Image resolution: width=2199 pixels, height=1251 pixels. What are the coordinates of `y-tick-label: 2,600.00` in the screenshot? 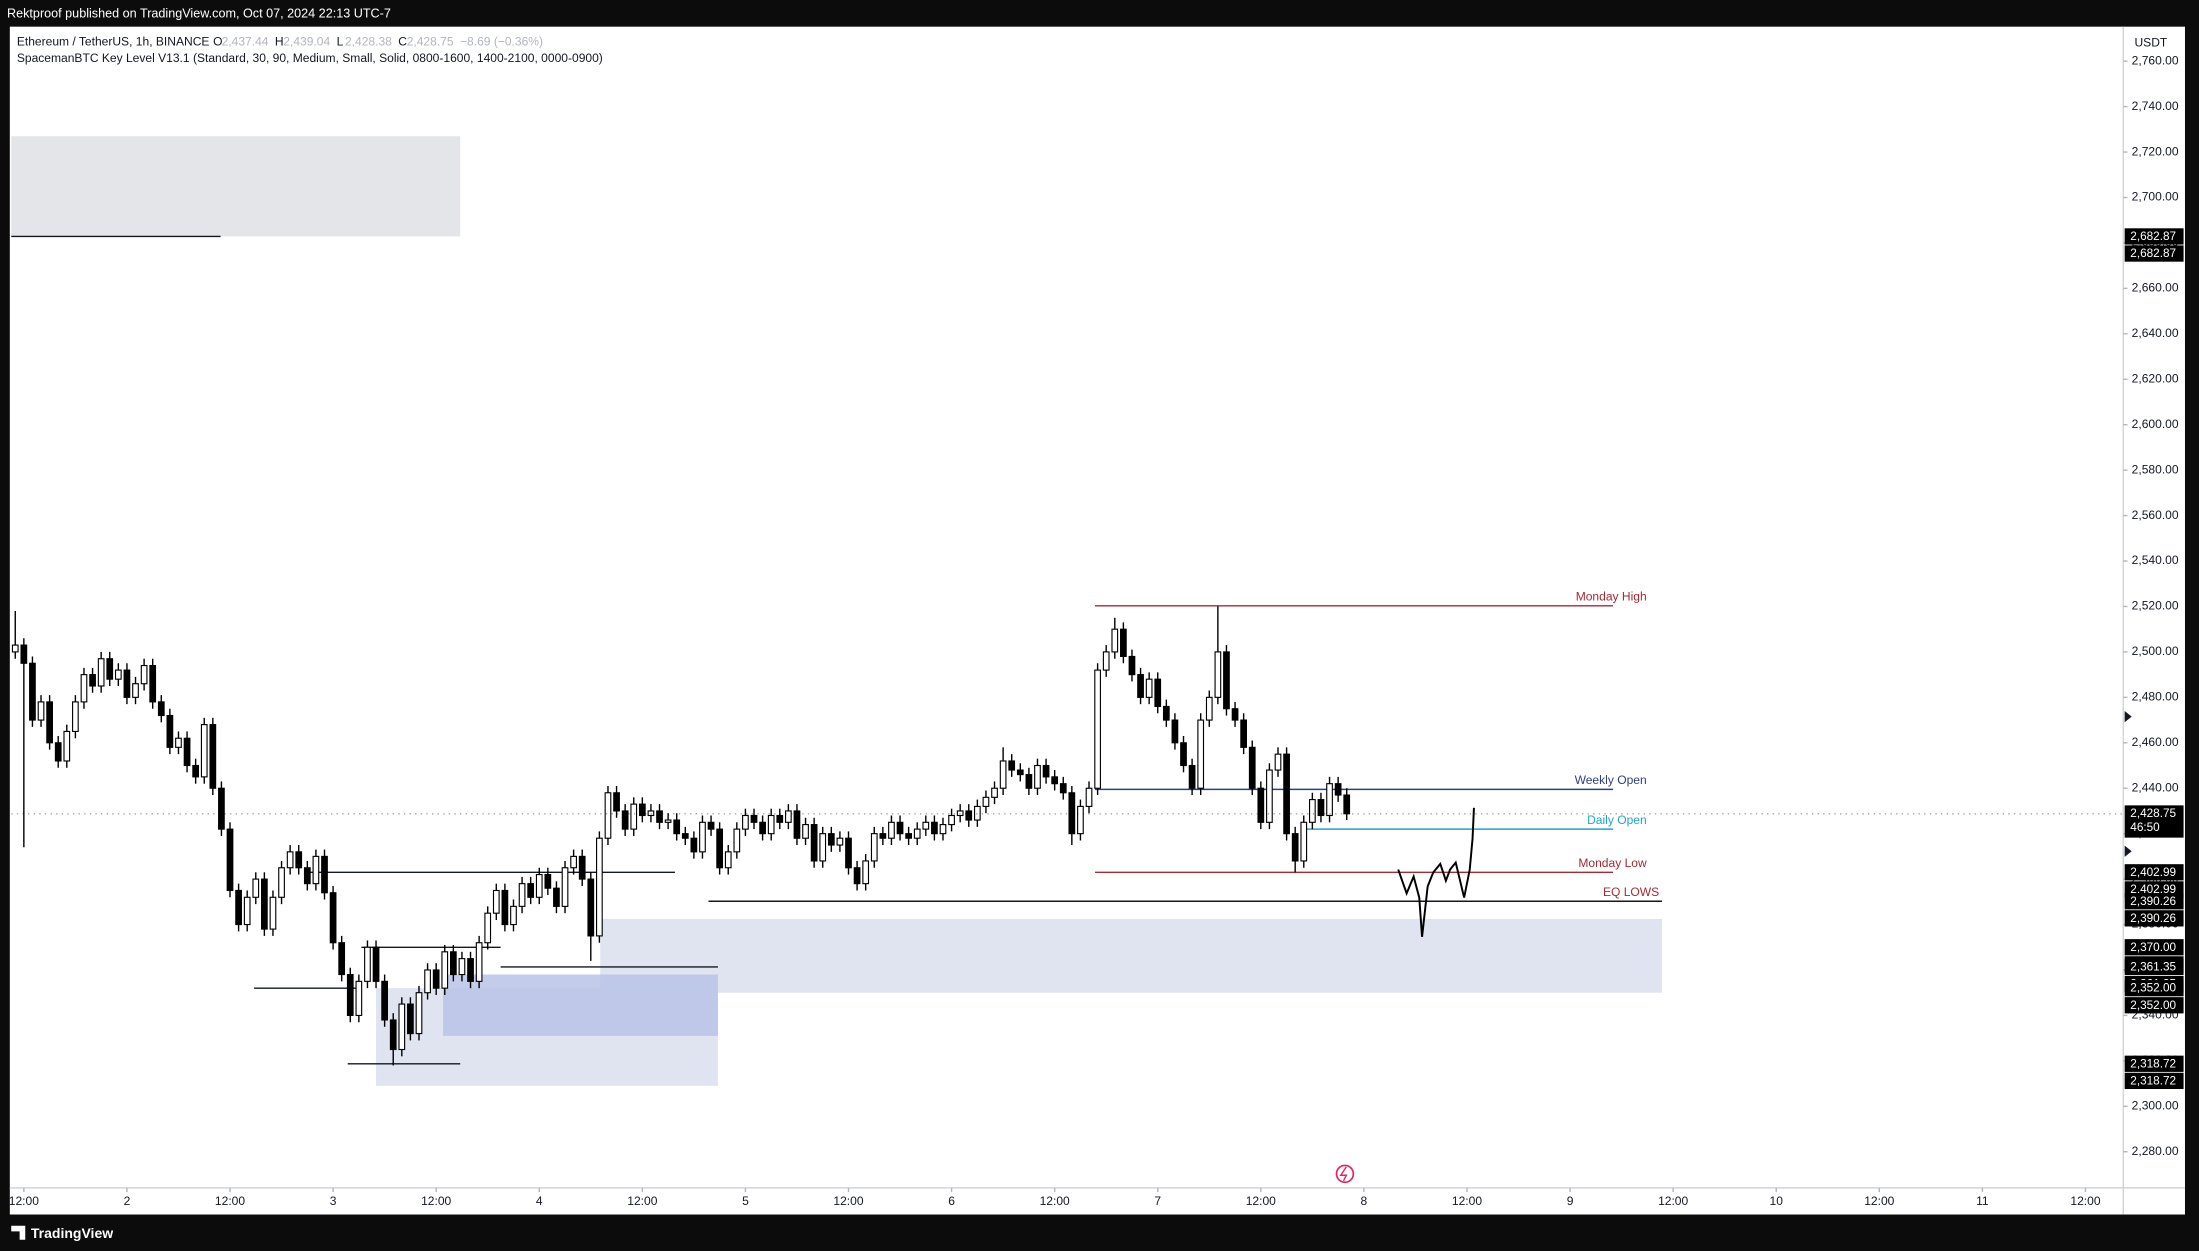 It's located at (2155, 424).